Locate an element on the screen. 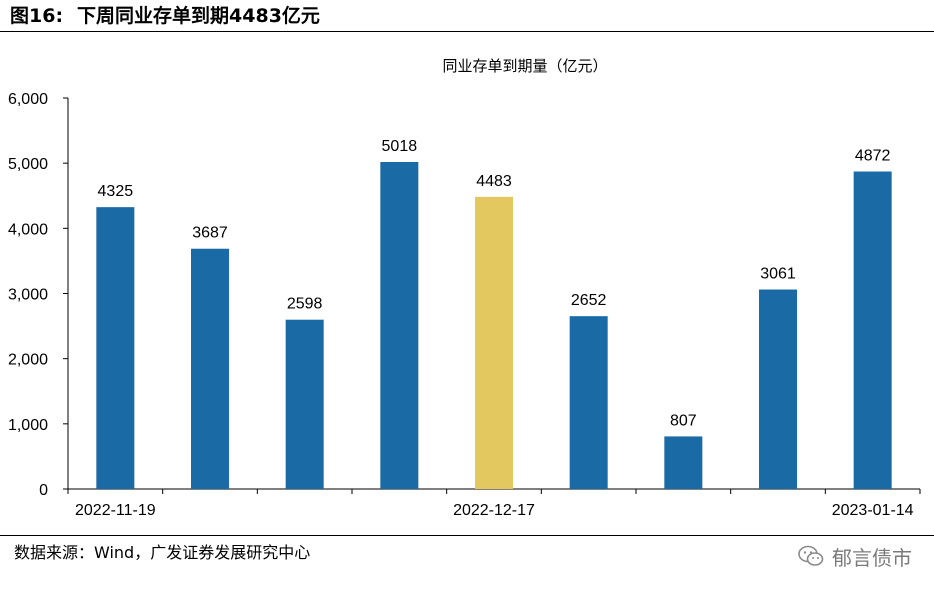  y-axis: 0 1,000 2,000 3,000 4,000 5,000 6,000 is located at coordinates (38, 295).